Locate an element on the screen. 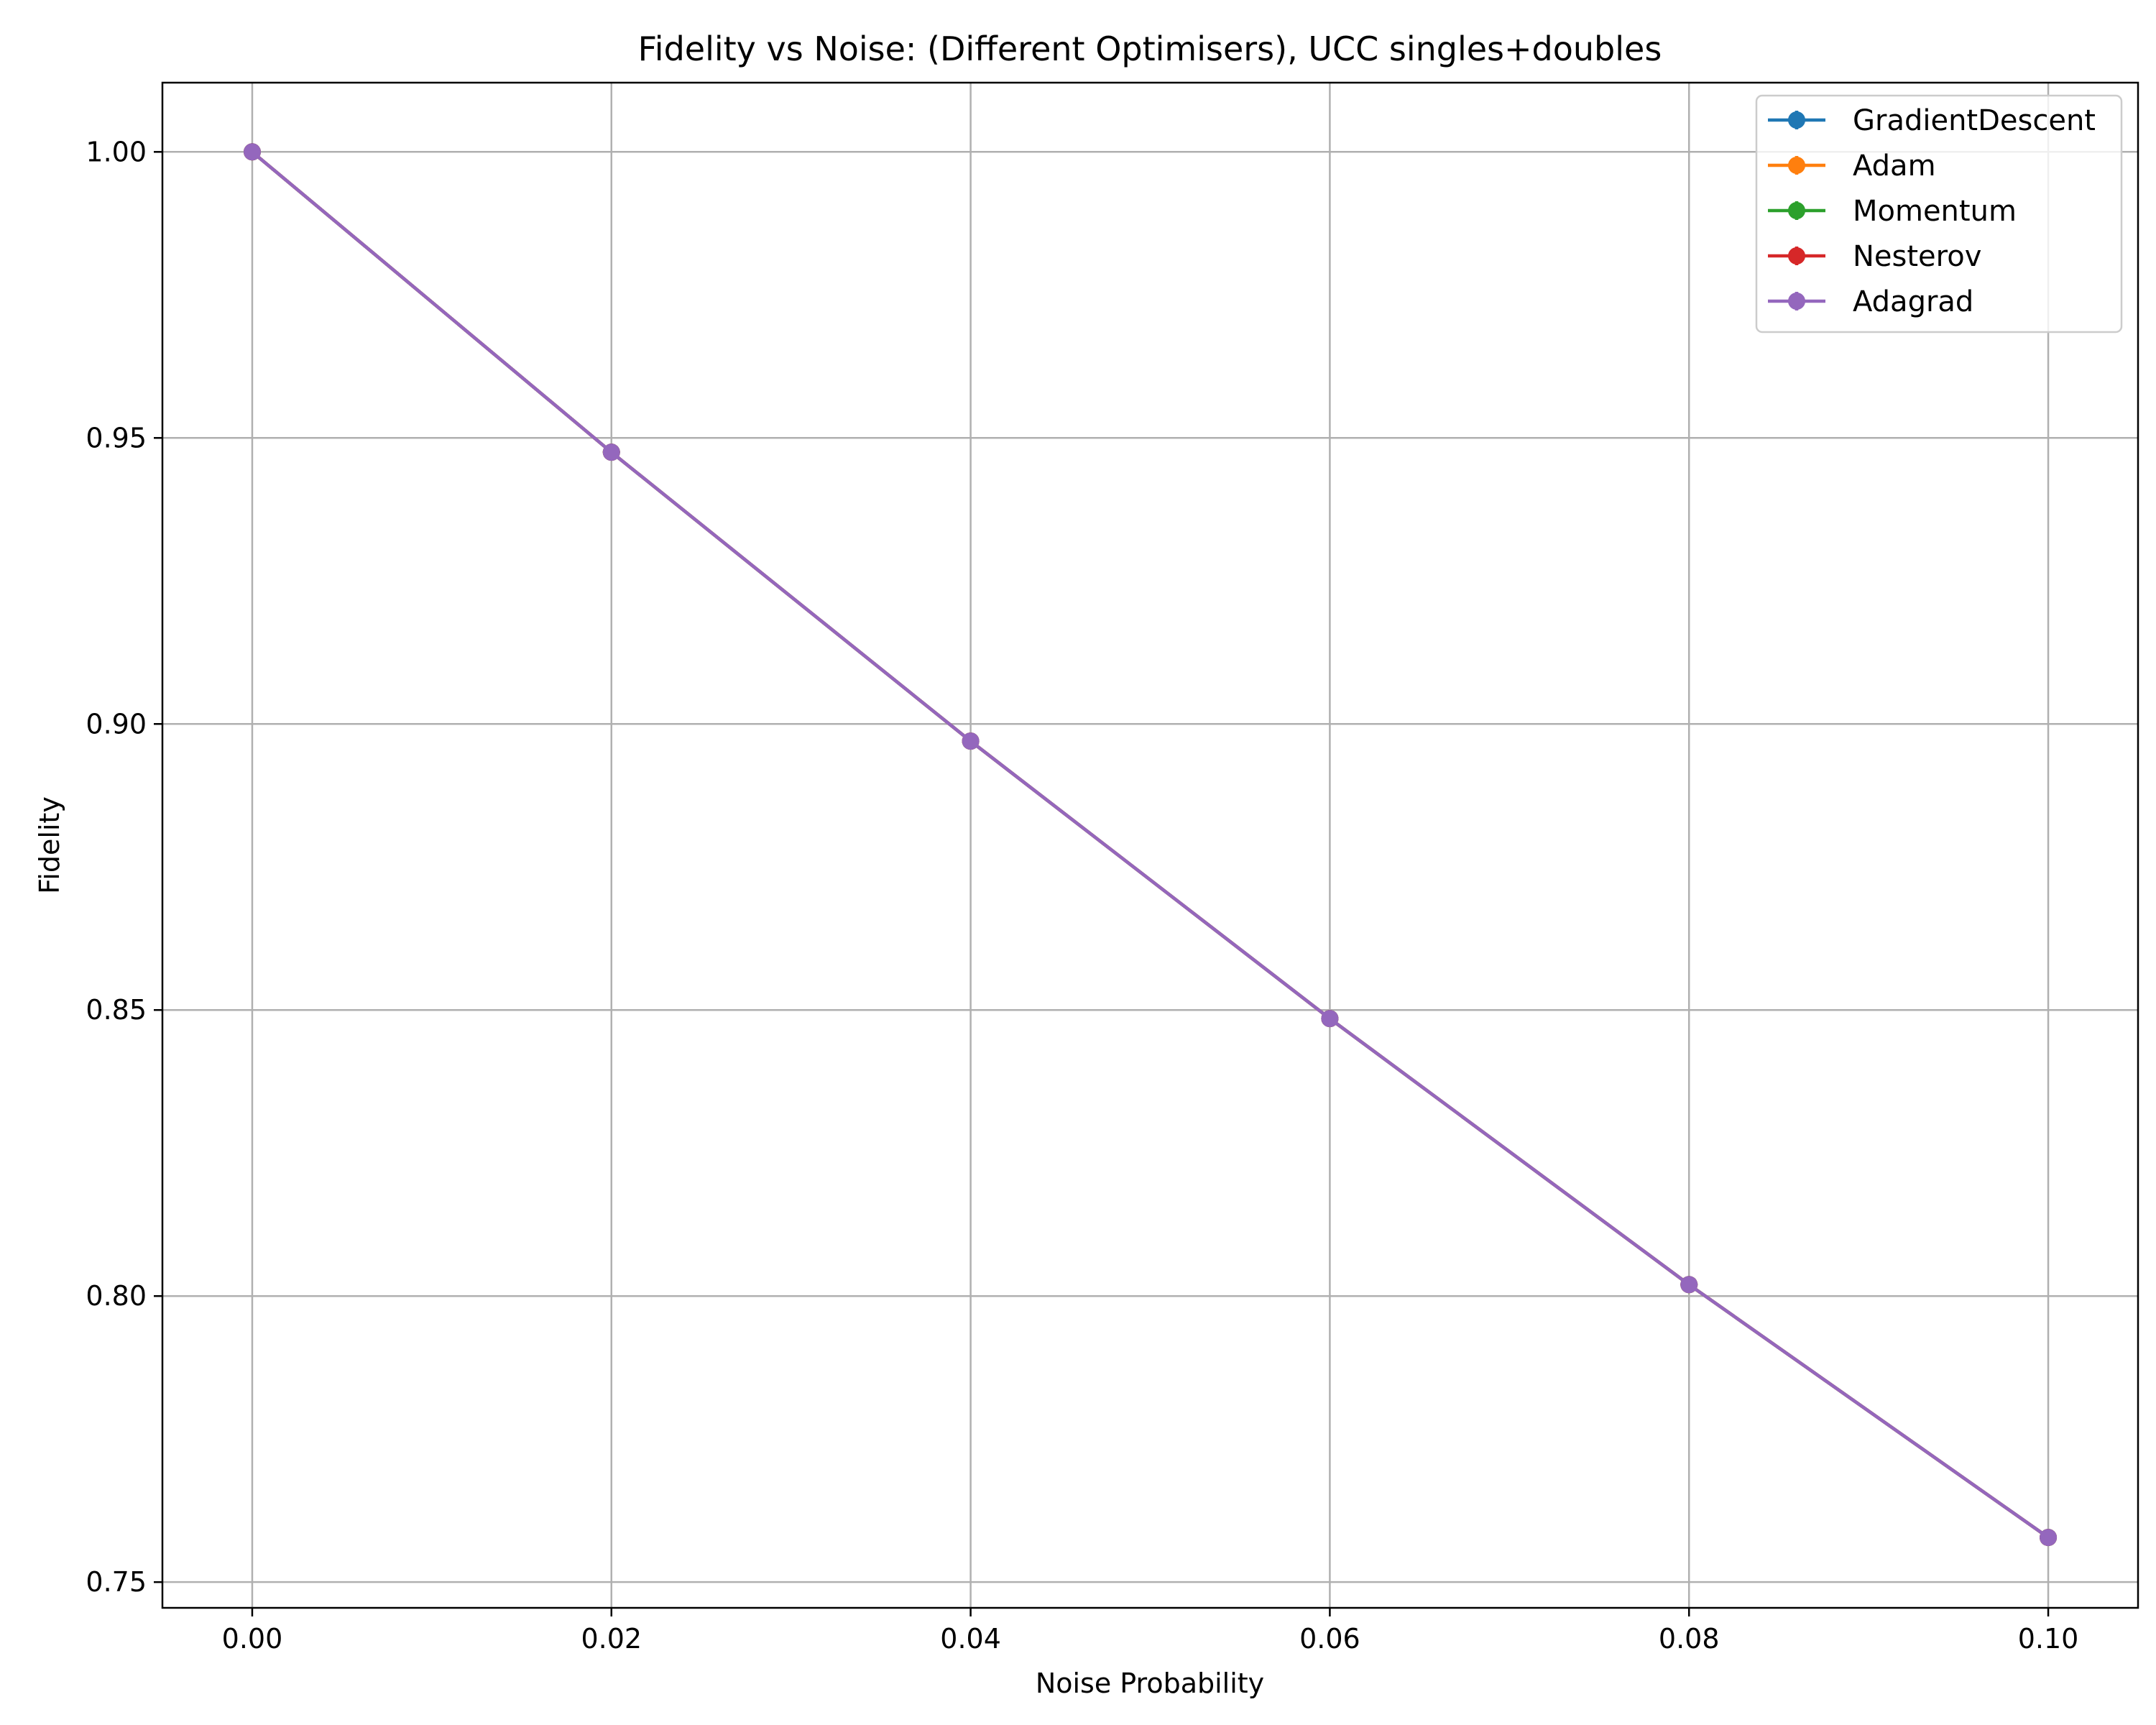  legend-entry-nesterov: Nesterov is located at coordinates (1874, 256).